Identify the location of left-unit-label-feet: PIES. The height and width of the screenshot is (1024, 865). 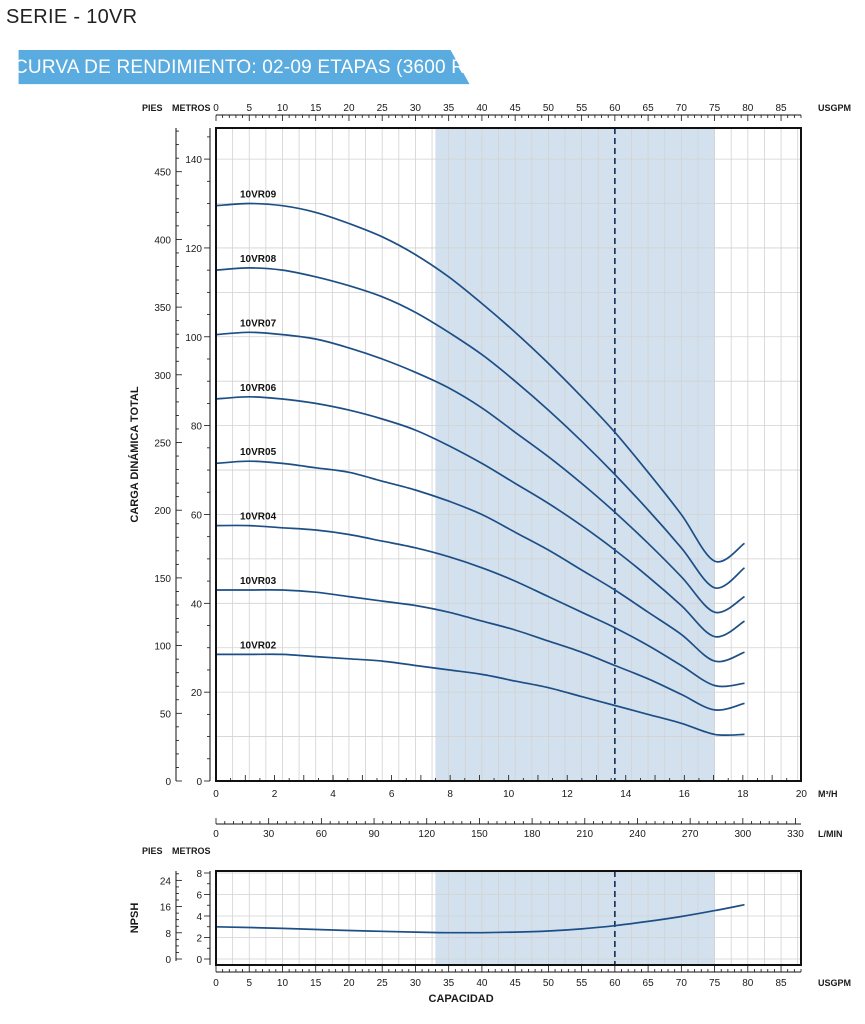
(152, 108).